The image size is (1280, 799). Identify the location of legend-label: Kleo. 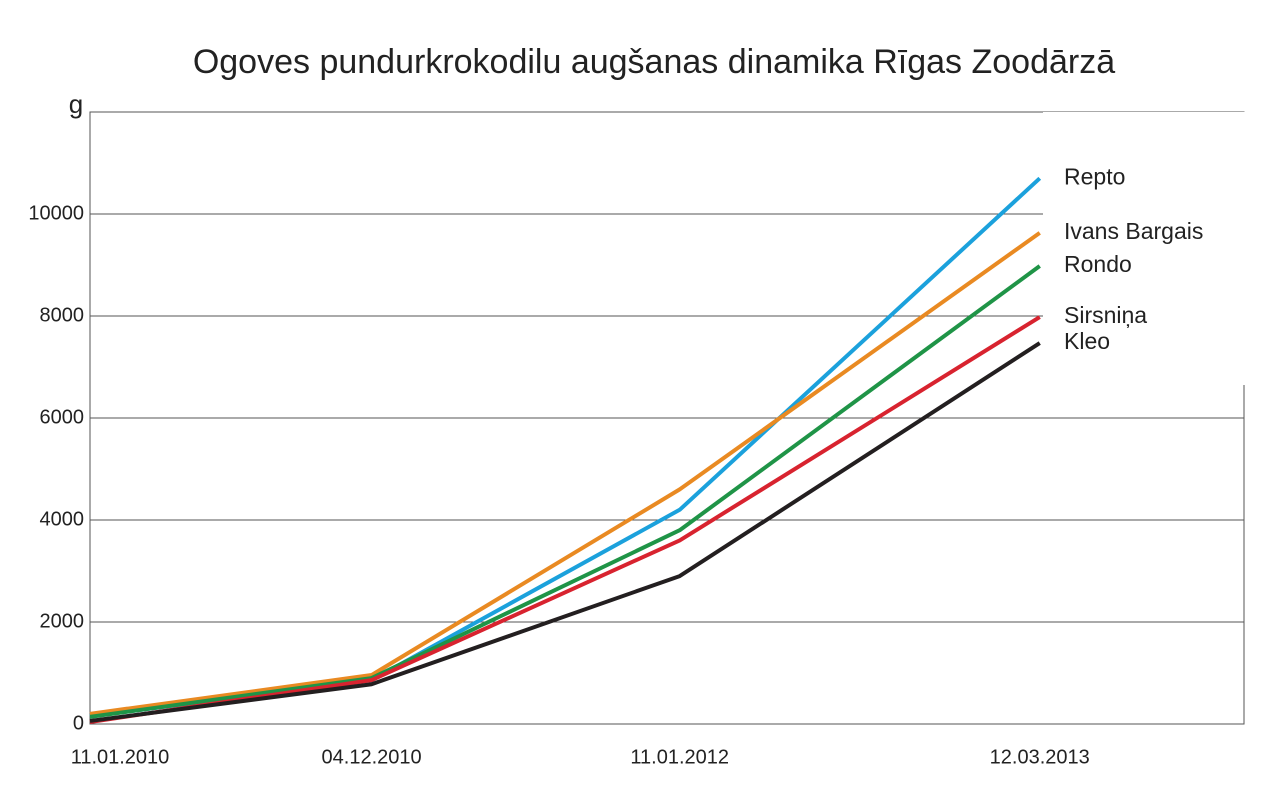
(1087, 341).